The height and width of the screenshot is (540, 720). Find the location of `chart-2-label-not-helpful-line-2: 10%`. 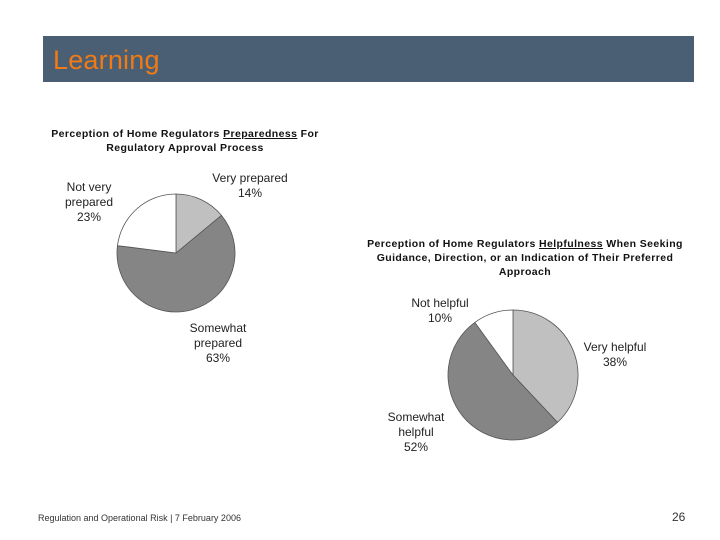

chart-2-label-not-helpful-line-2: 10% is located at coordinates (440, 318).